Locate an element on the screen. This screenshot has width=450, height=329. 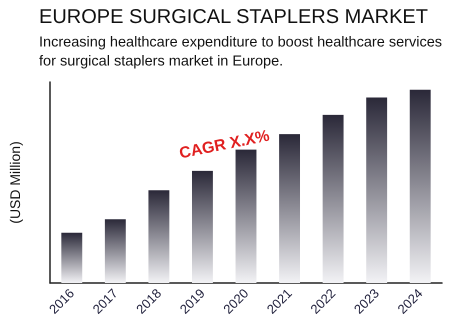
chart-subtitle: Increasing healthcare expenditure to boost healthcare services for surgical staplers market in Europe. is located at coordinates (242, 52).